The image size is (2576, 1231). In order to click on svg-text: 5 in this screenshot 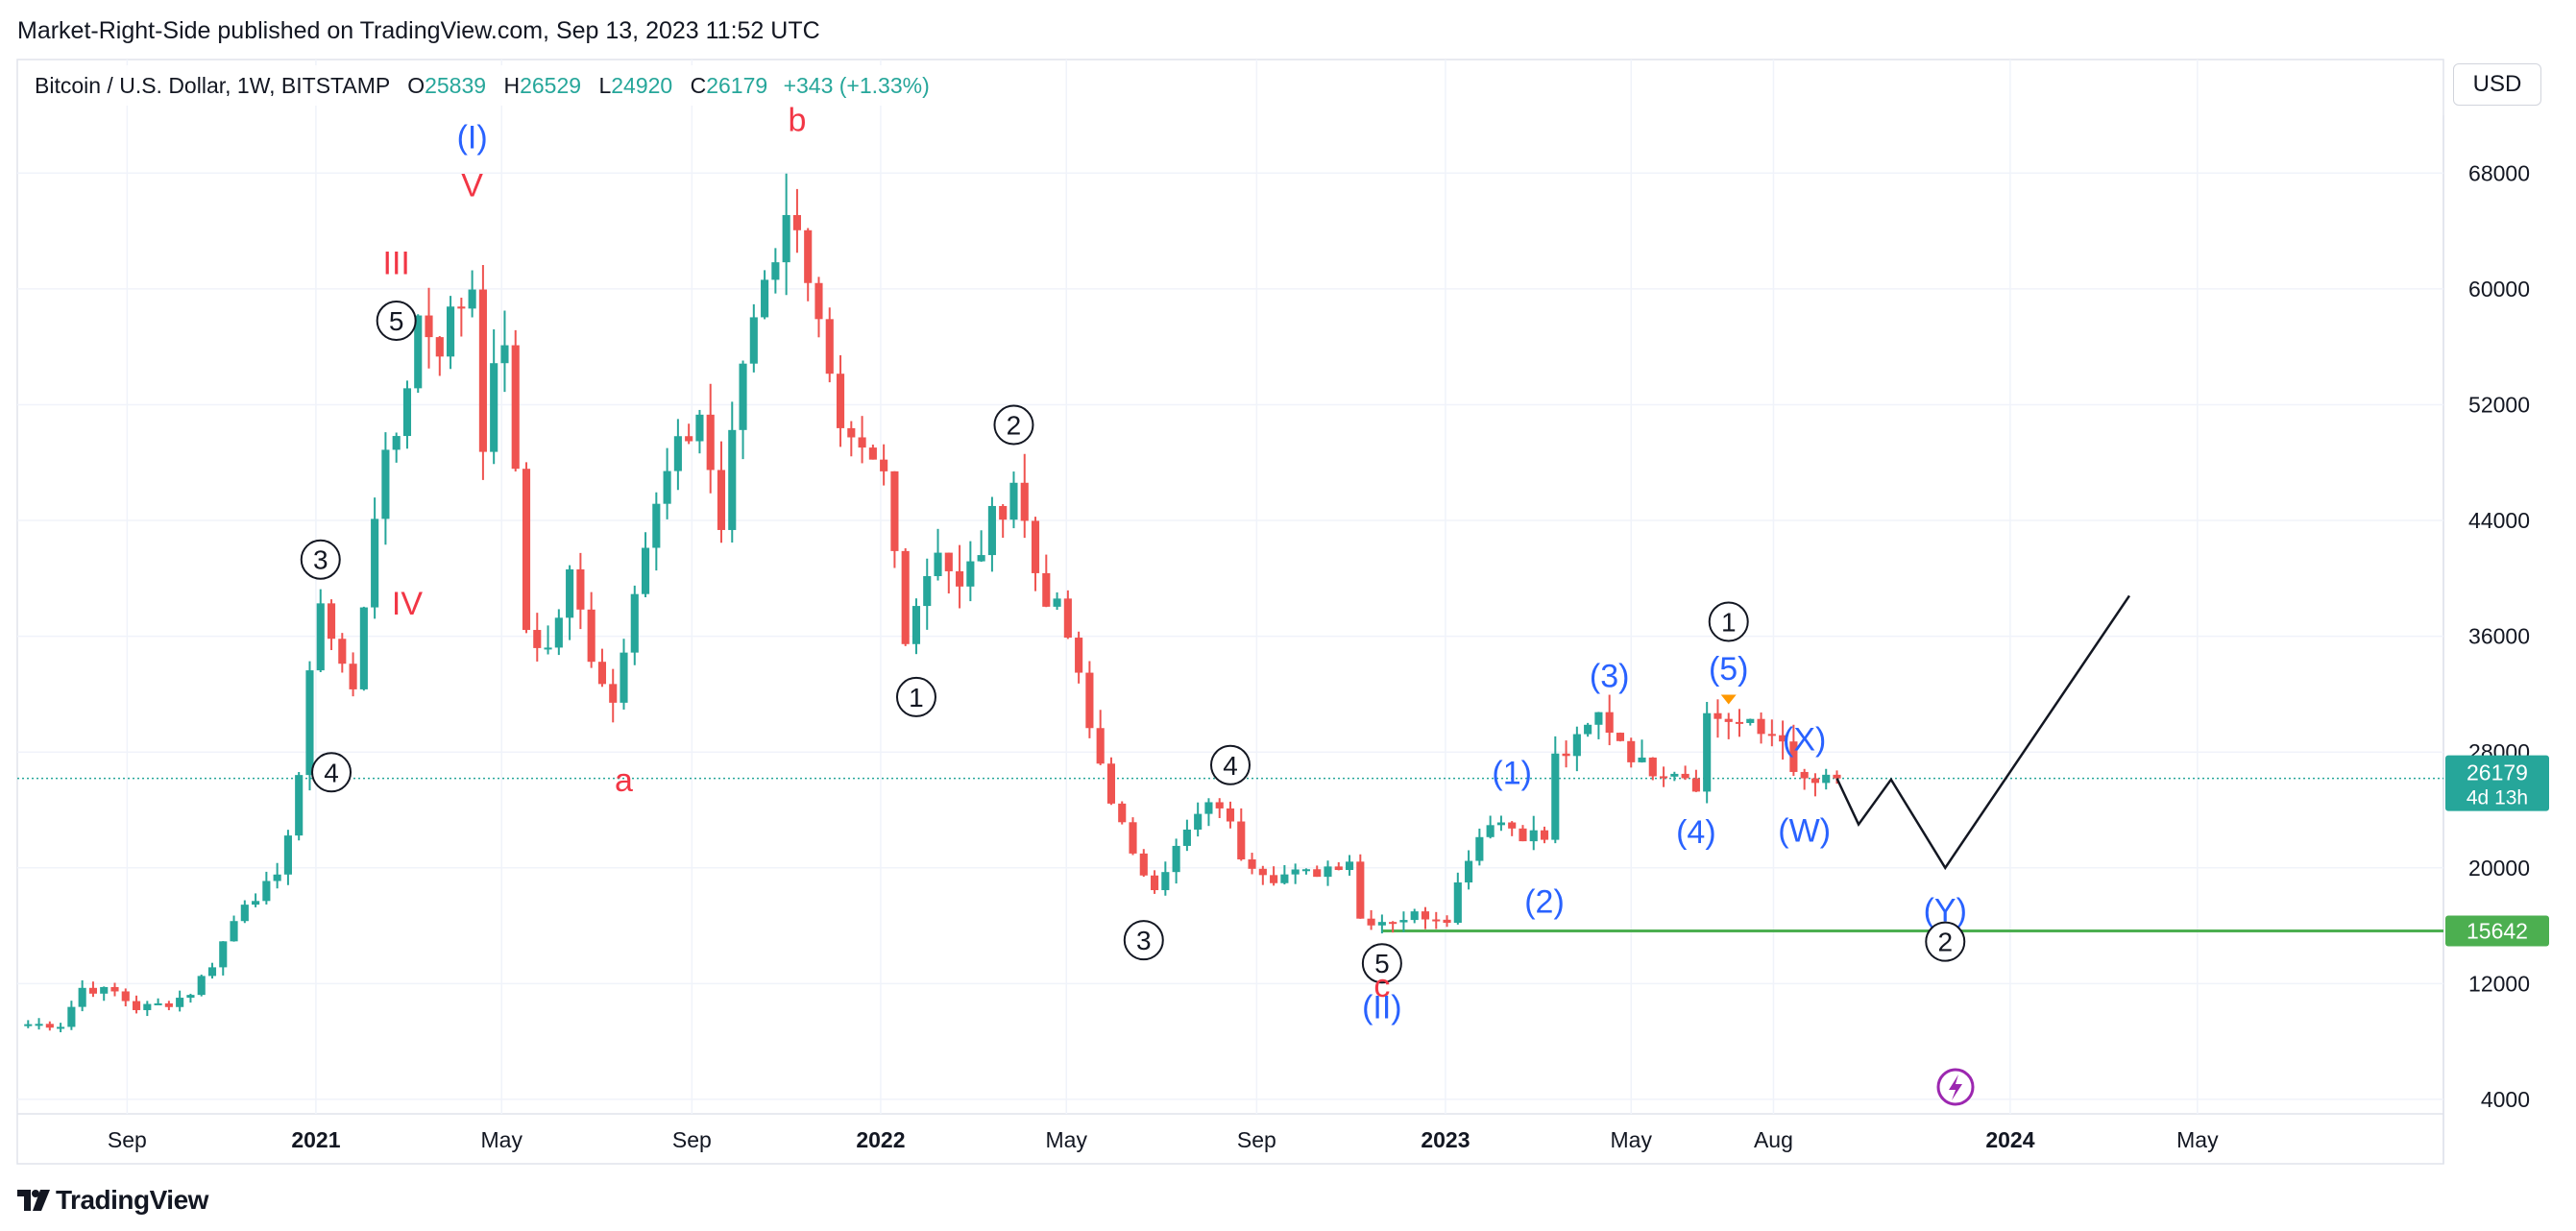, I will do `click(1382, 963)`.